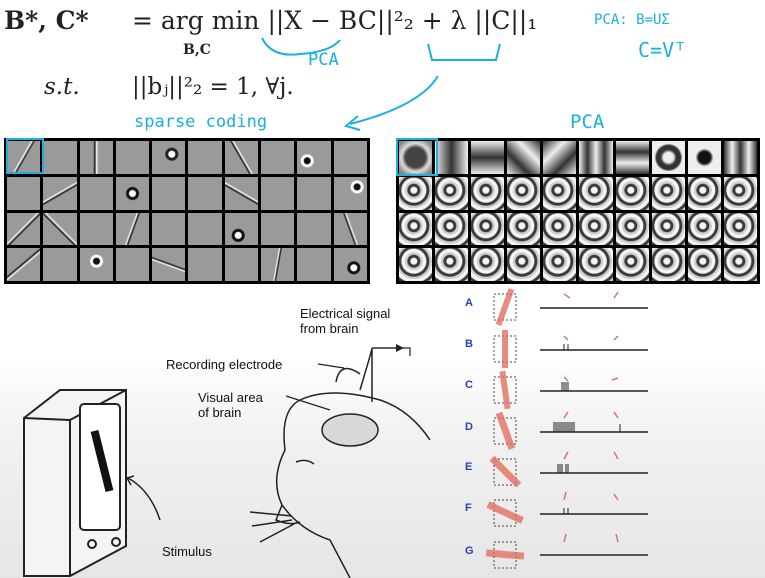 This screenshot has height=578, width=765. I want to click on electrical-signal-label: Electrical signal from brain, so click(345, 321).